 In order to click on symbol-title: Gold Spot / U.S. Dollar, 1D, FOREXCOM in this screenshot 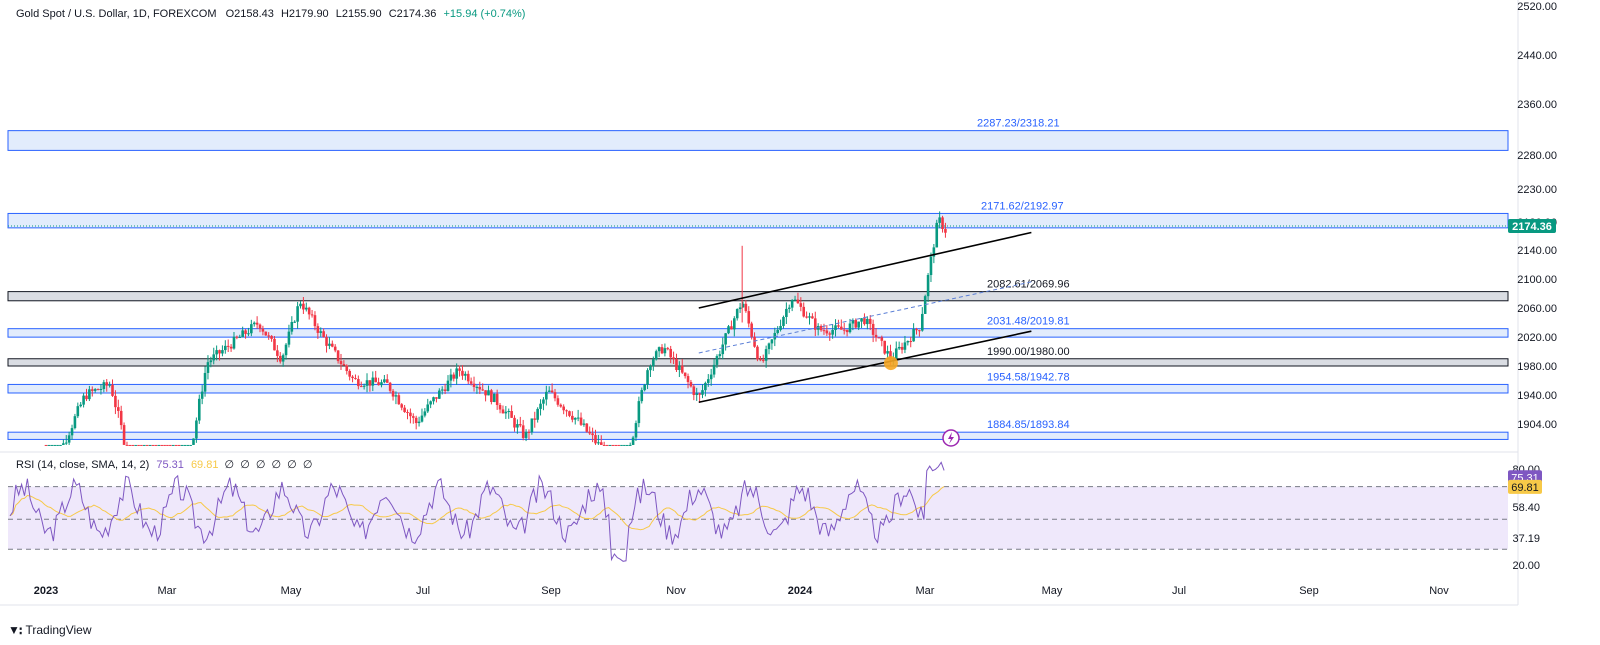, I will do `click(116, 14)`.